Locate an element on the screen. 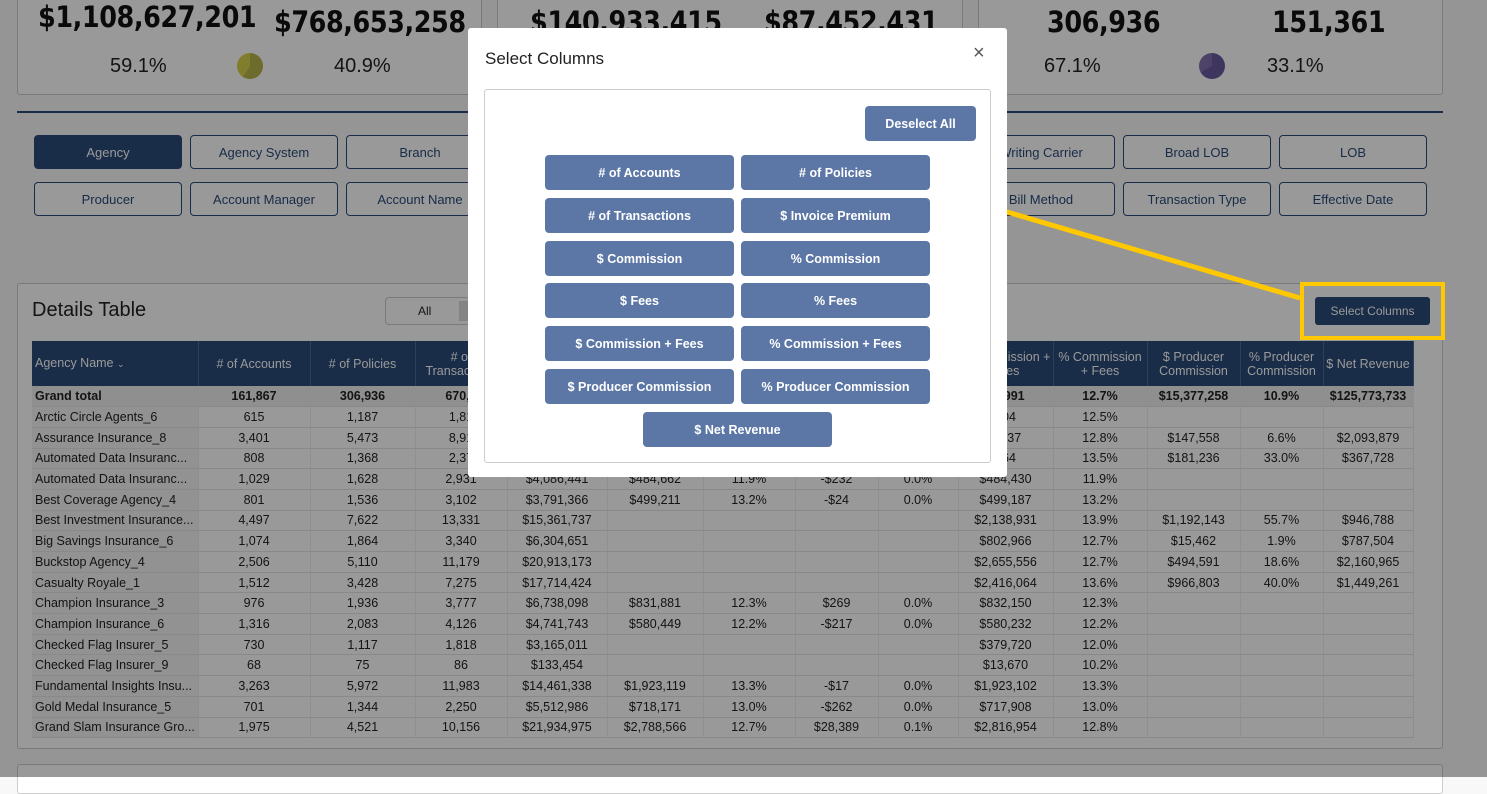 The width and height of the screenshot is (1487, 794). column-option-button: $ Invoice Premium is located at coordinates (835, 215).